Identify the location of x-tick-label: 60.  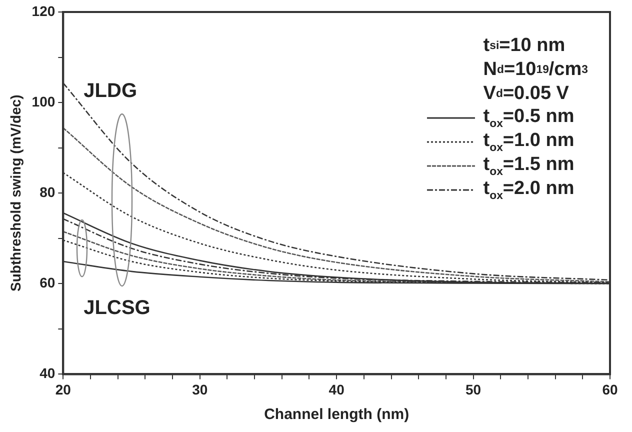
(610, 389).